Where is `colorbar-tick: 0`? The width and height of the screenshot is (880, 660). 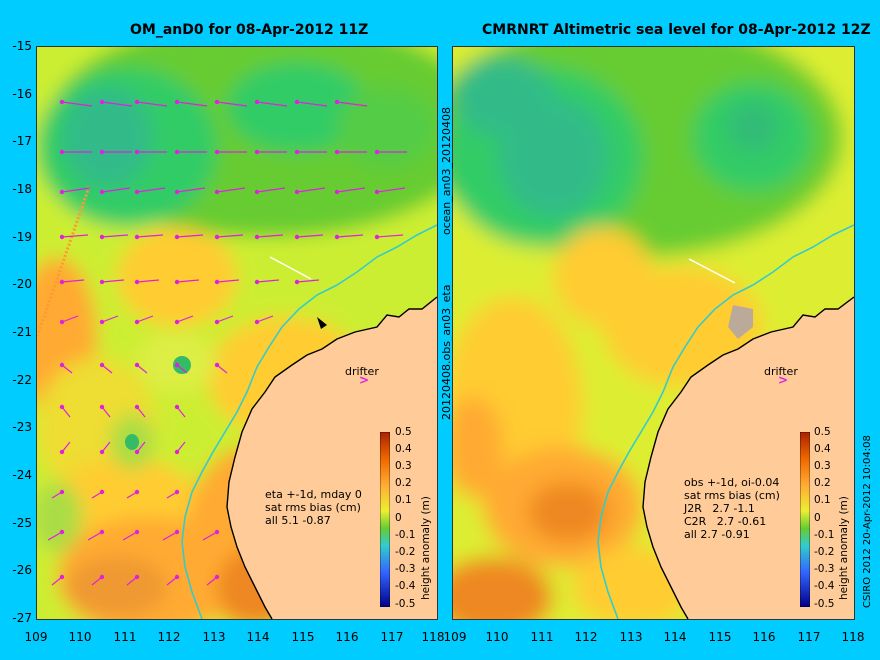 colorbar-tick: 0 is located at coordinates (817, 518).